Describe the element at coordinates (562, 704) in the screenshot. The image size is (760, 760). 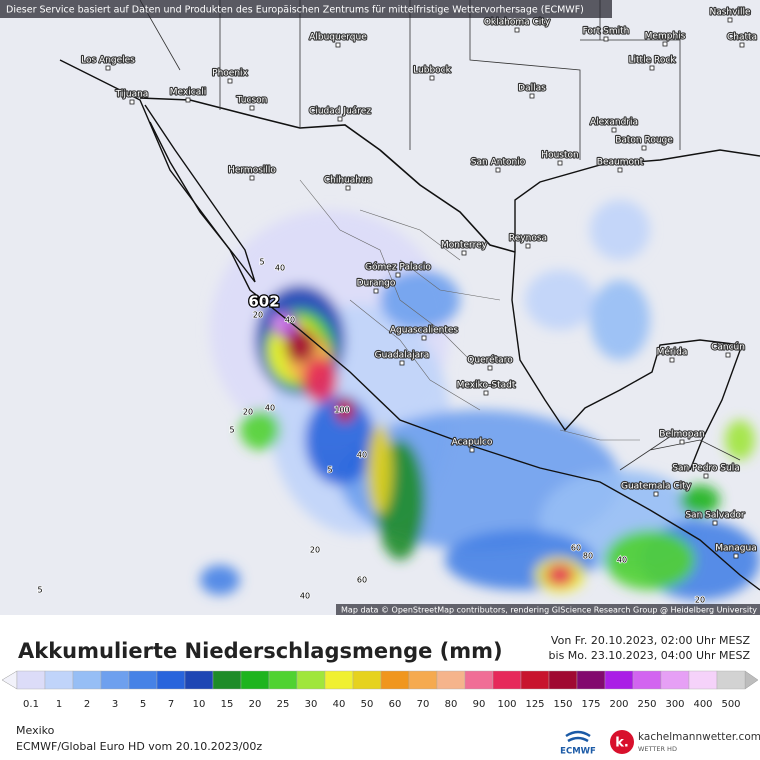
I see `colorbar-label: 150` at that location.